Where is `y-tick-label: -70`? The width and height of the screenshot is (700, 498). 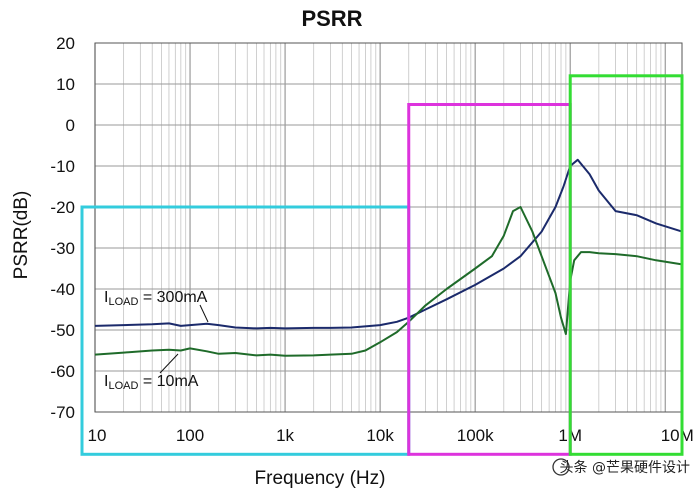
y-tick-label: -70 is located at coordinates (62, 412).